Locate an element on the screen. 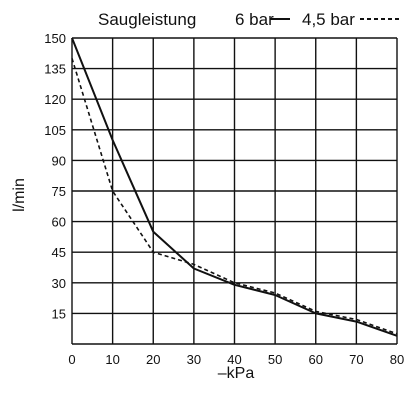 This screenshot has height=410, width=407. legend-label: 6 bar is located at coordinates (254, 19).